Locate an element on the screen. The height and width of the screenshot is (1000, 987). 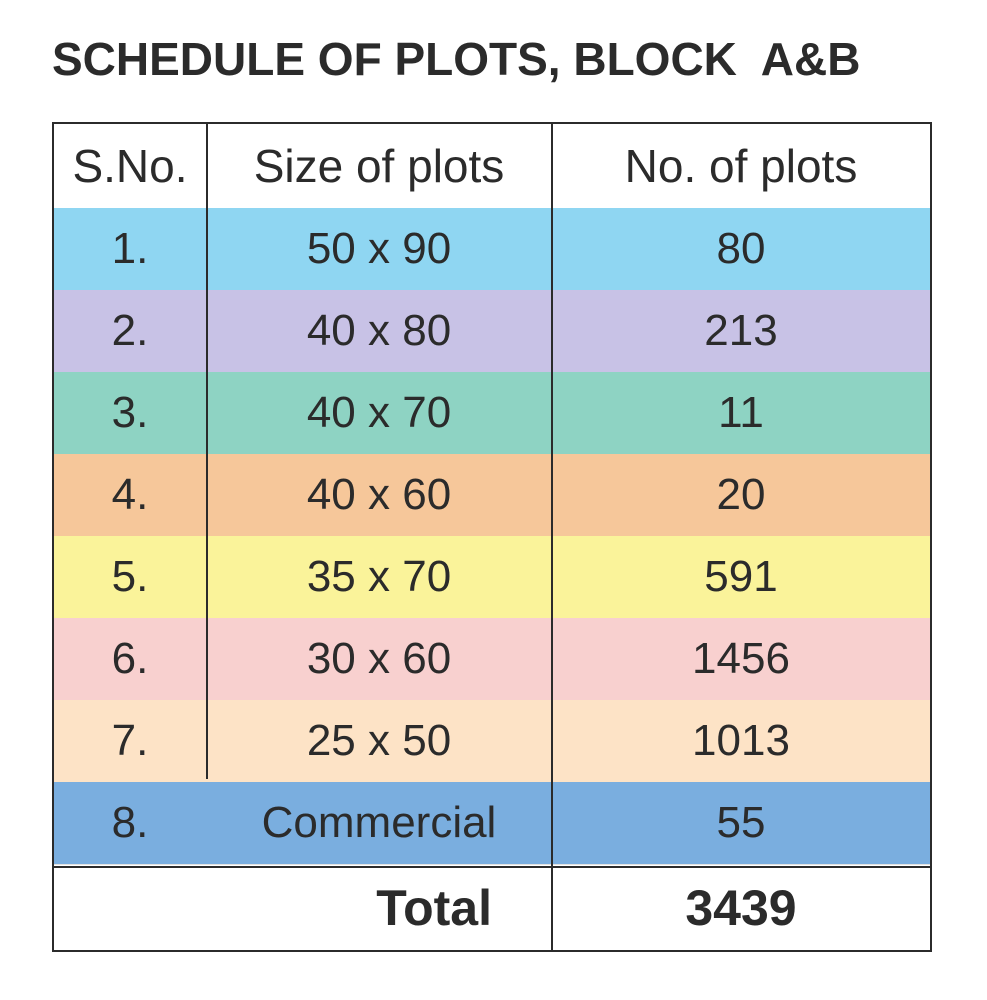
total-value: 3439 is located at coordinates (741, 908).